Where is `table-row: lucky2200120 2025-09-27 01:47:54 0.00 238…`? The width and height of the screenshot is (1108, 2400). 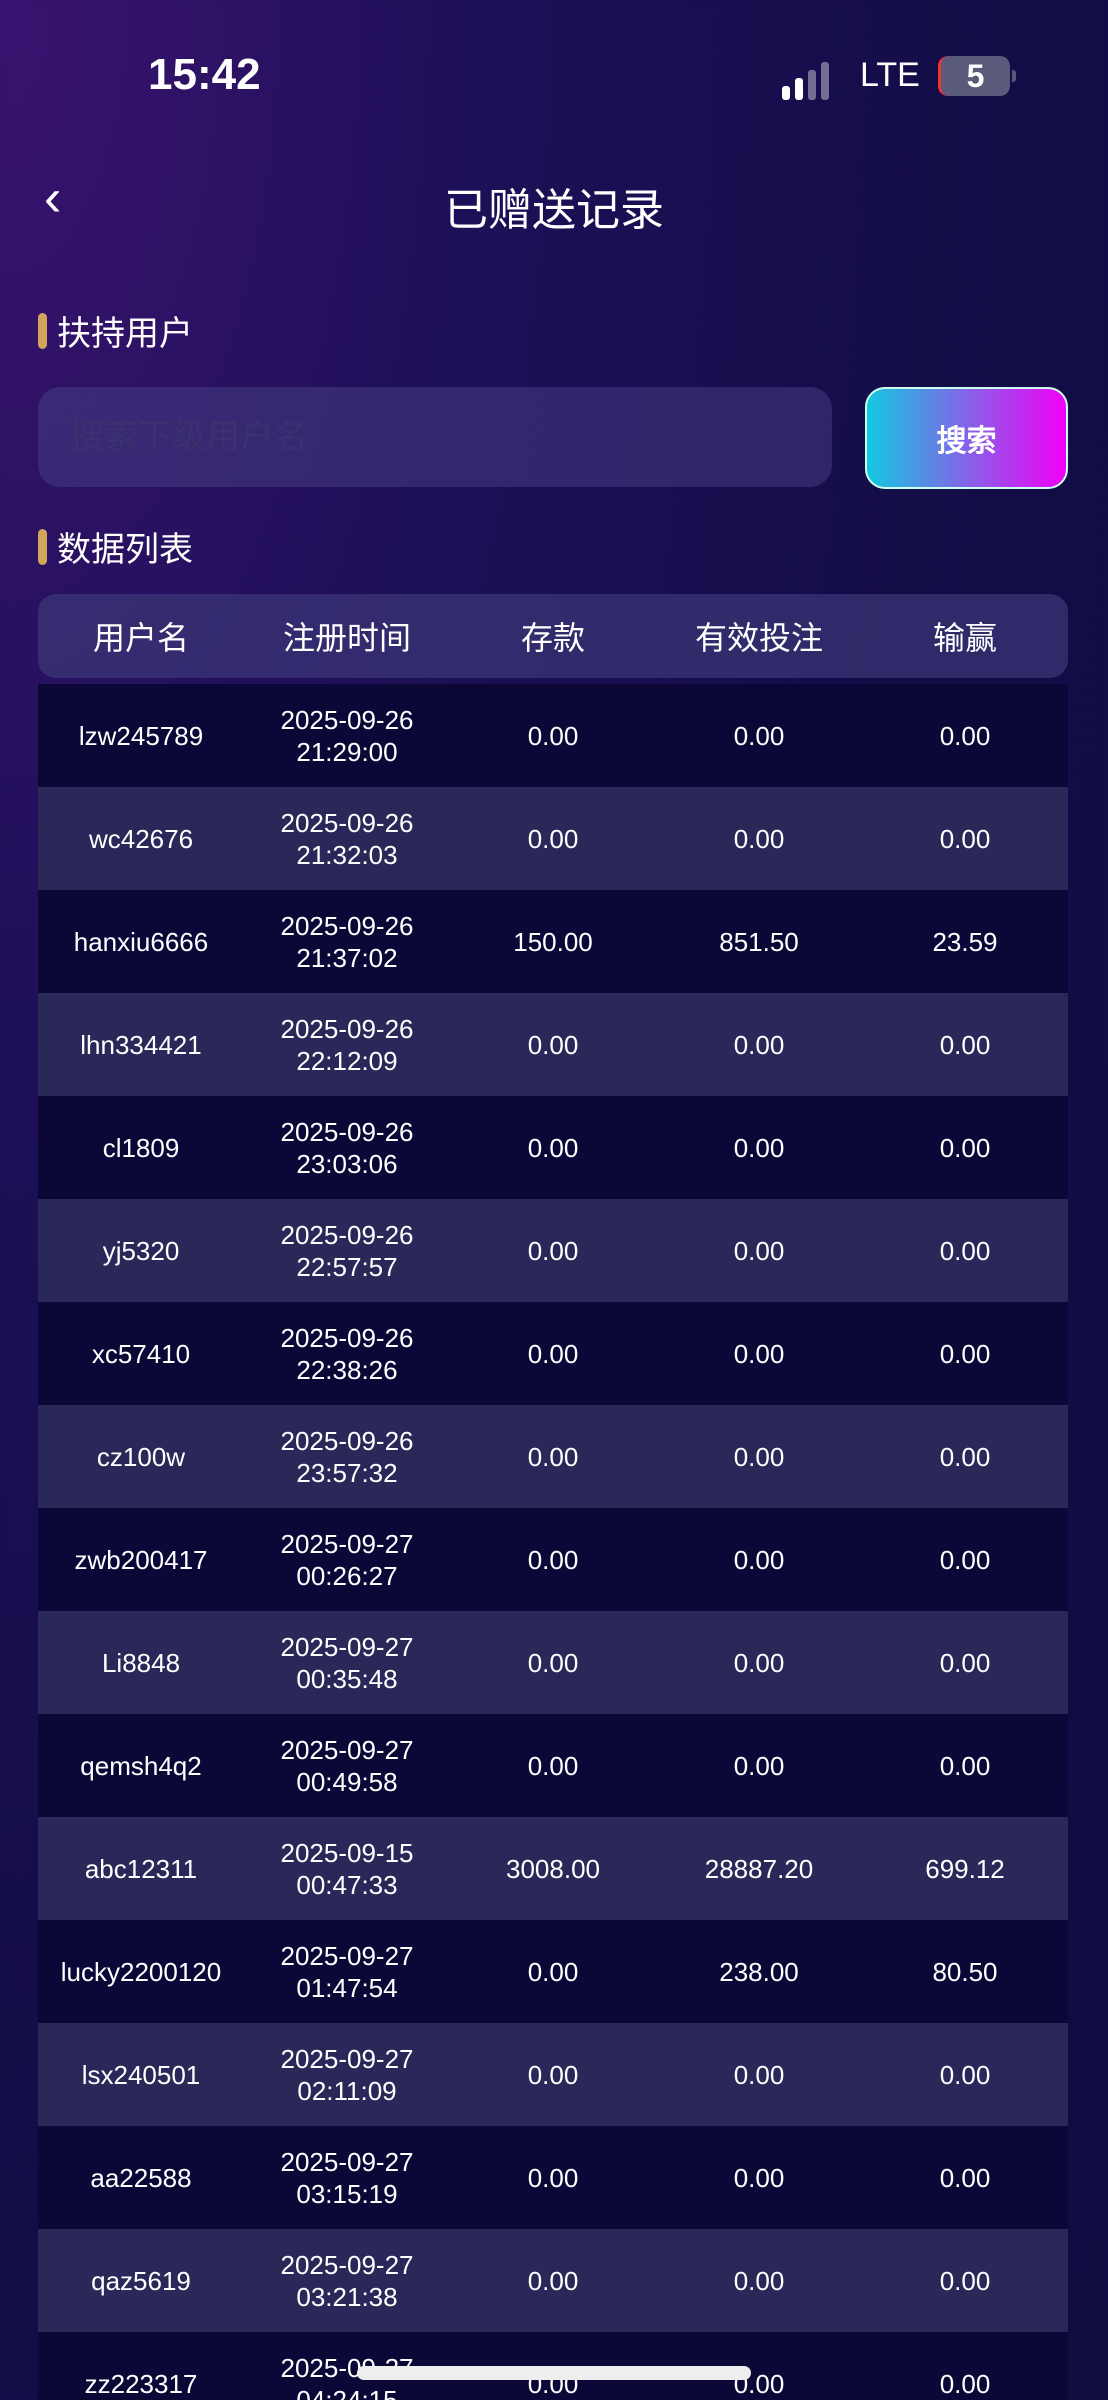
table-row: lucky2200120 2025-09-27 01:47:54 0.00 238… is located at coordinates (553, 1971).